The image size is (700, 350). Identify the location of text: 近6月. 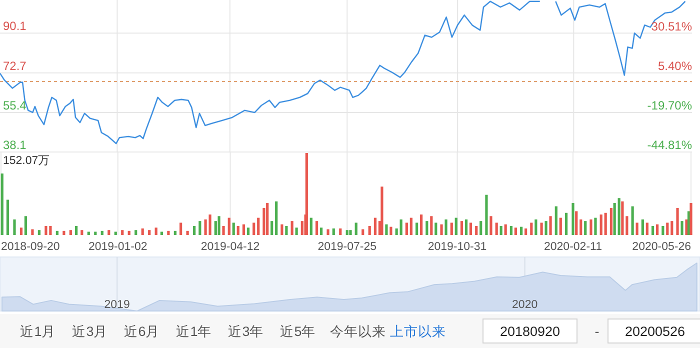
(142, 331).